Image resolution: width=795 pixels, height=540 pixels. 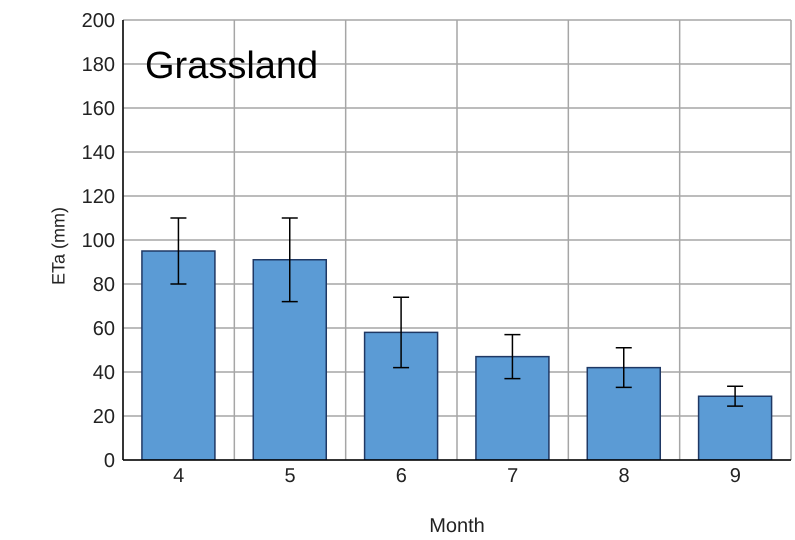 I want to click on text: Grassland, so click(x=231, y=66).